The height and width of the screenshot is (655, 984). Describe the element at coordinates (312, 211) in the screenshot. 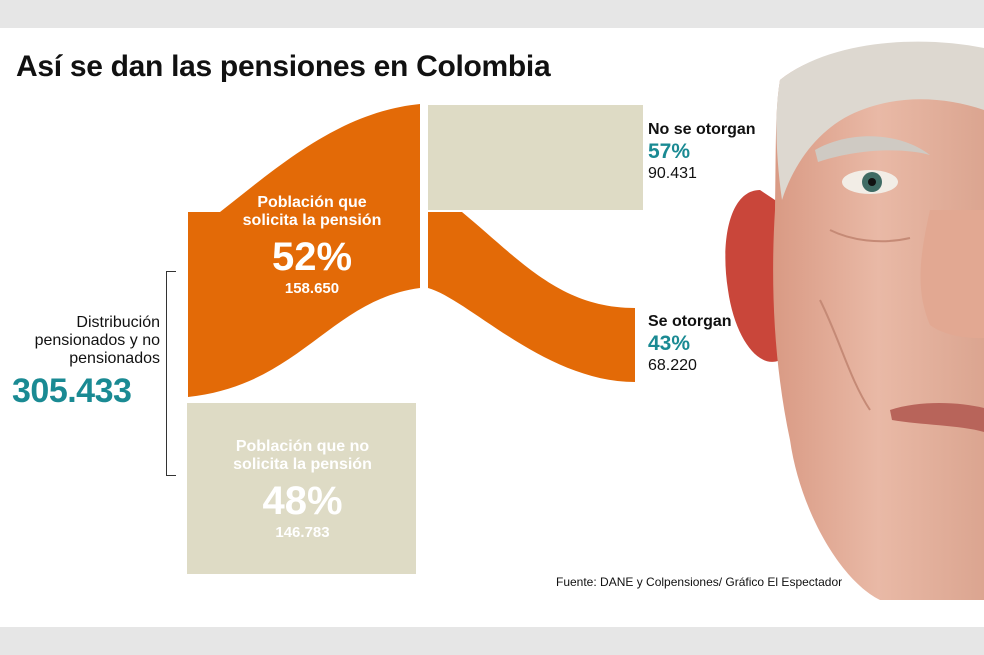

I see `solicita-label: Población que solicita la pensión` at that location.